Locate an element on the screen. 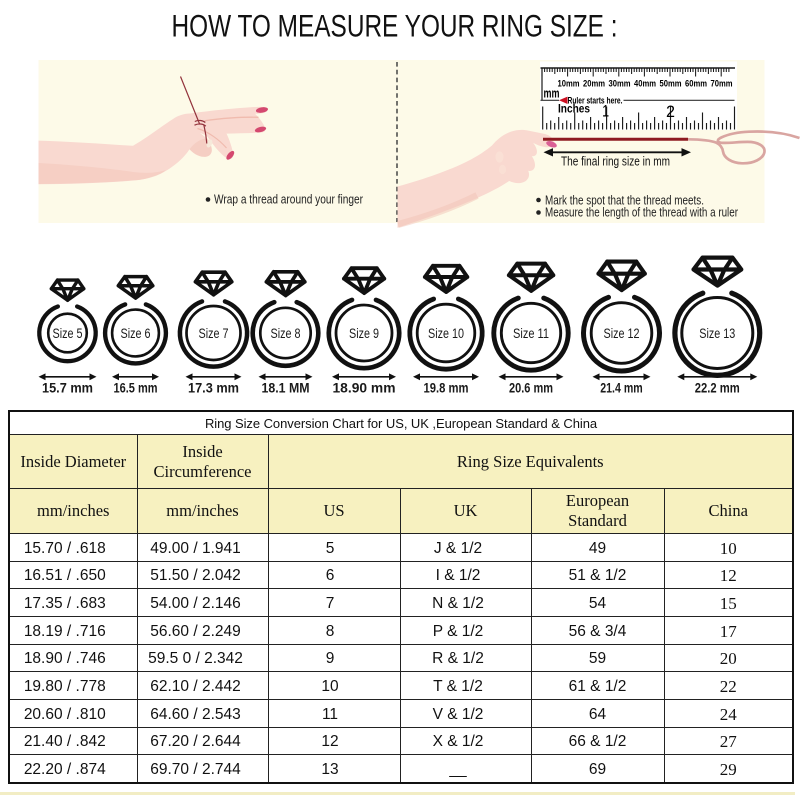 This screenshot has width=800, height=800. svg-text: 22.2 mm is located at coordinates (717, 387).